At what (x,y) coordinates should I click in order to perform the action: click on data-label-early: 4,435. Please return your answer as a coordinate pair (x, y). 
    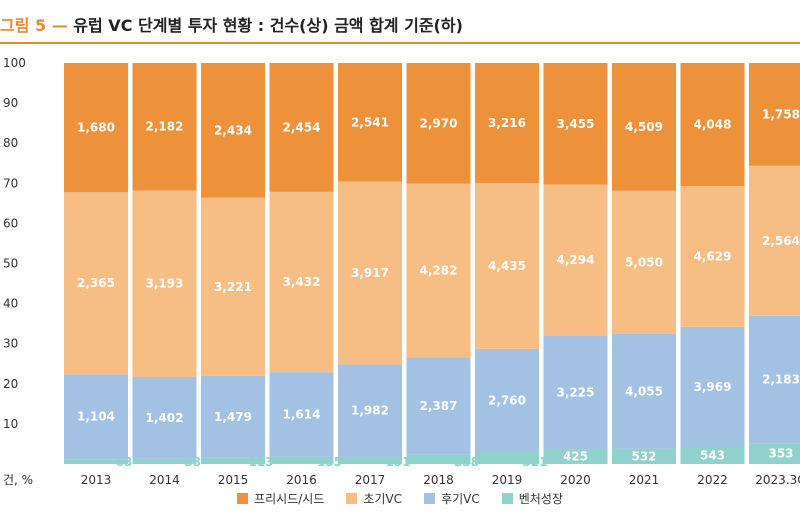
    Looking at the image, I should click on (507, 266).